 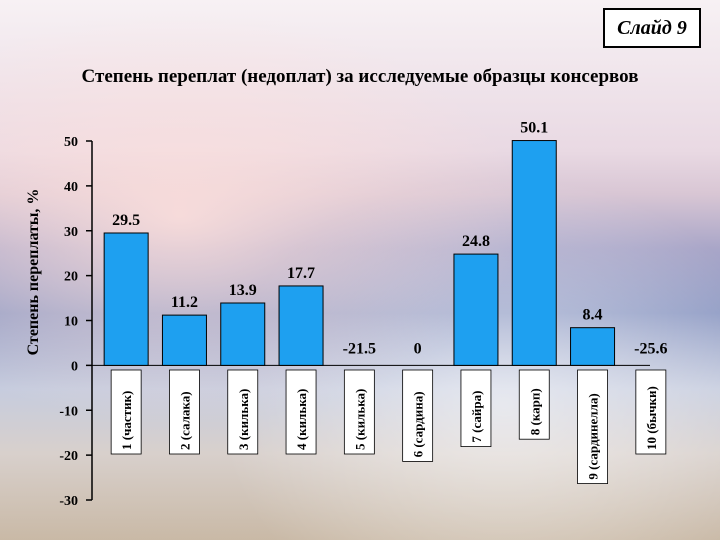 I want to click on y-tick-label: 20, so click(x=71, y=277).